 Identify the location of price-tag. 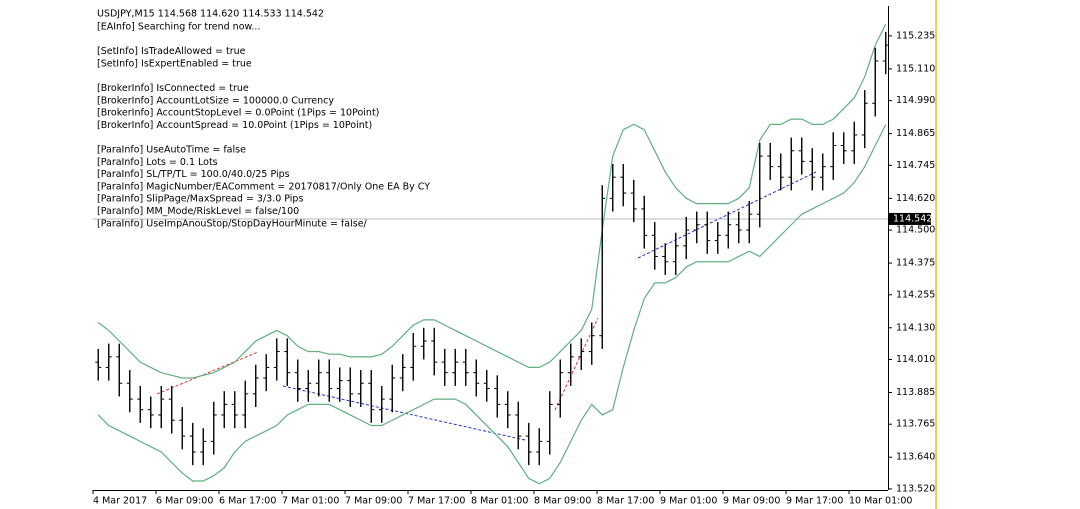
(910, 218).